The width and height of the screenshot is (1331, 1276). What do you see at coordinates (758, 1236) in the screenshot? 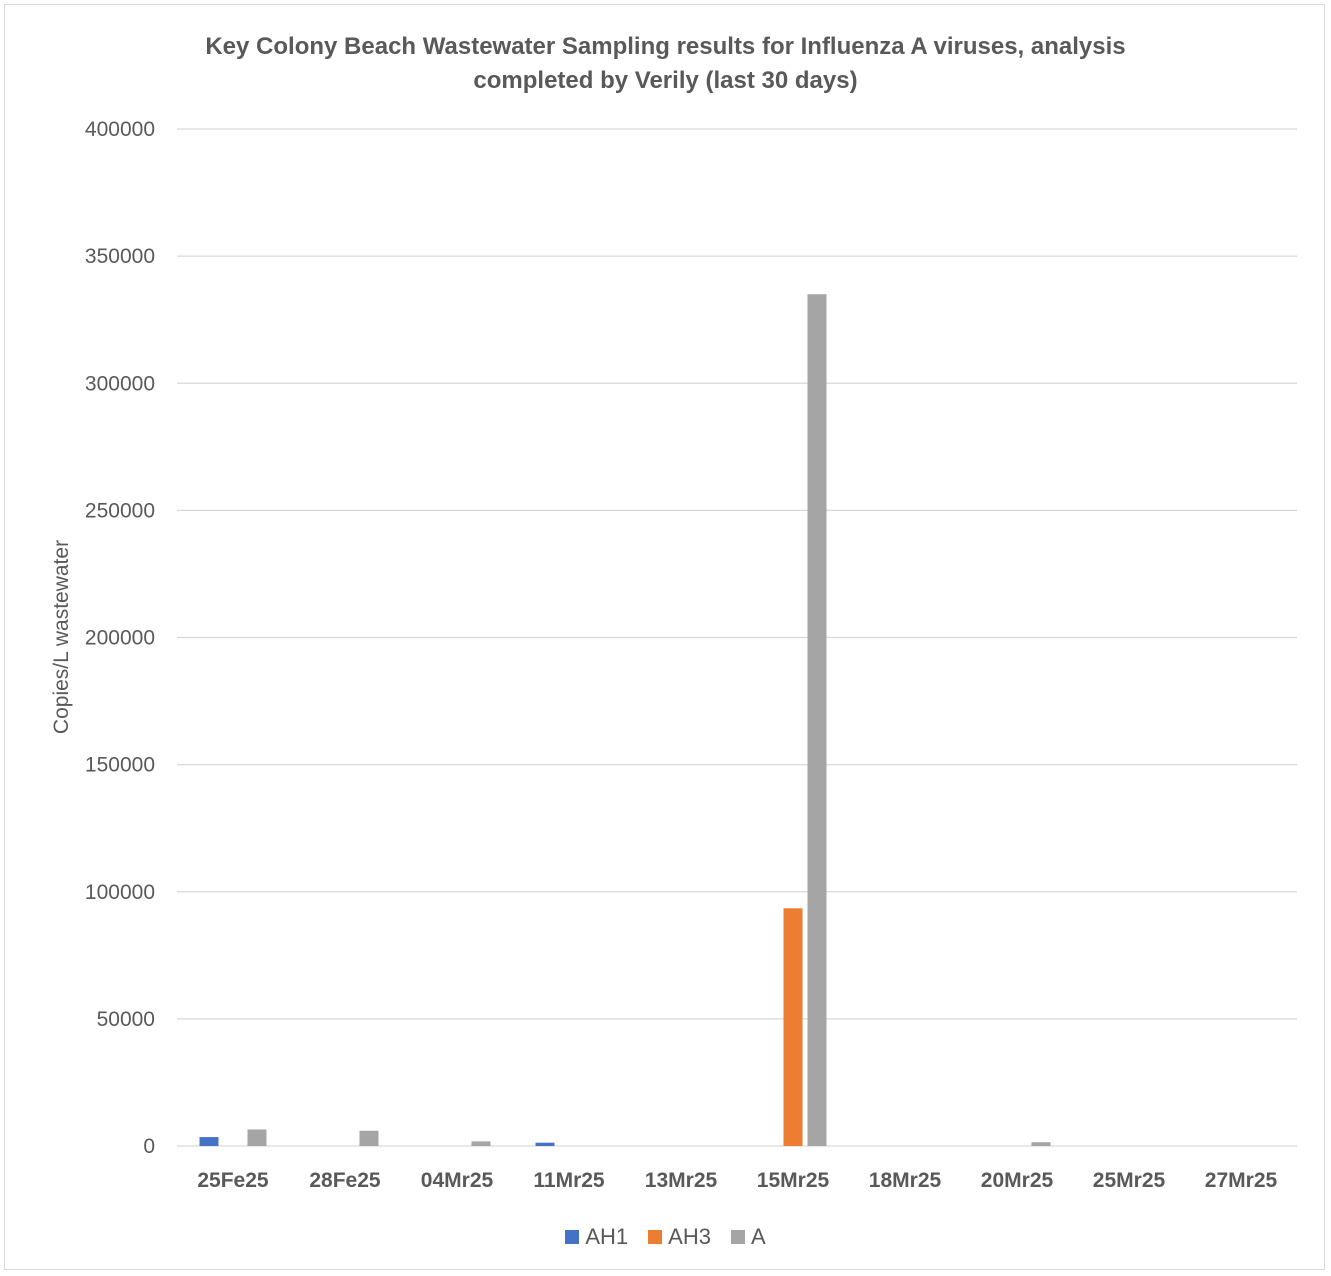
I see `legend-label: A` at bounding box center [758, 1236].